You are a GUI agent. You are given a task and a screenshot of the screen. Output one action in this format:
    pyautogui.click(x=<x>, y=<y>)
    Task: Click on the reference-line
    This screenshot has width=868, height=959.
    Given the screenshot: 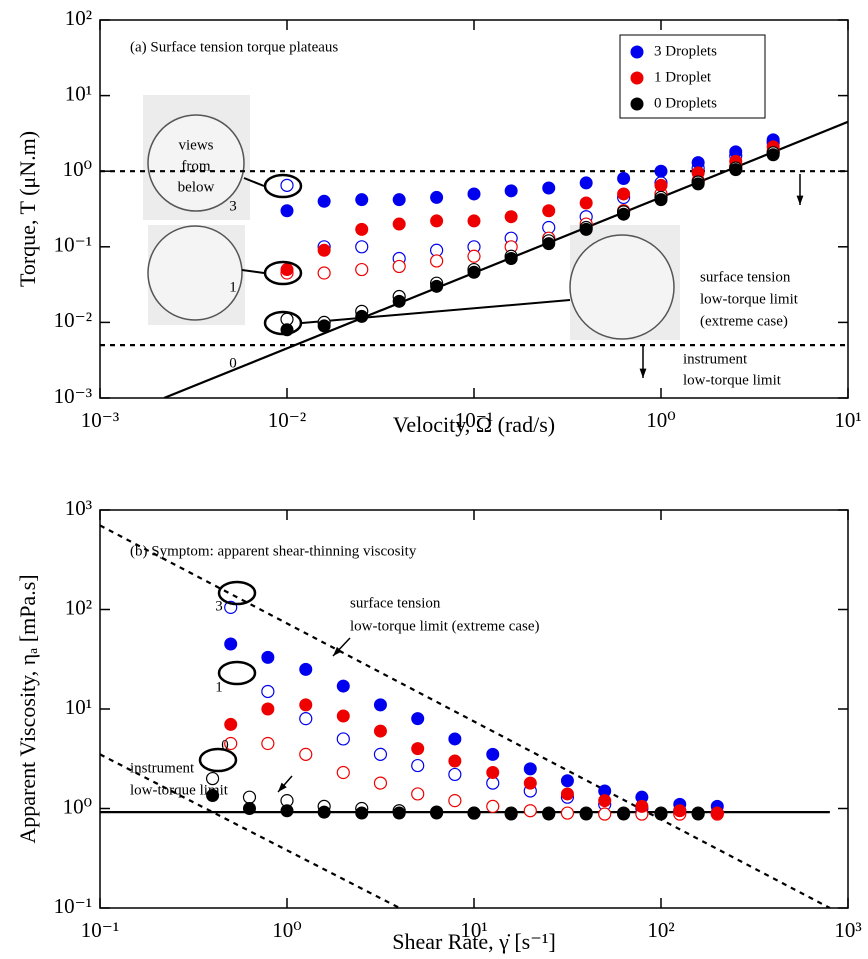 What is the action you would take?
    pyautogui.click(x=250, y=830)
    